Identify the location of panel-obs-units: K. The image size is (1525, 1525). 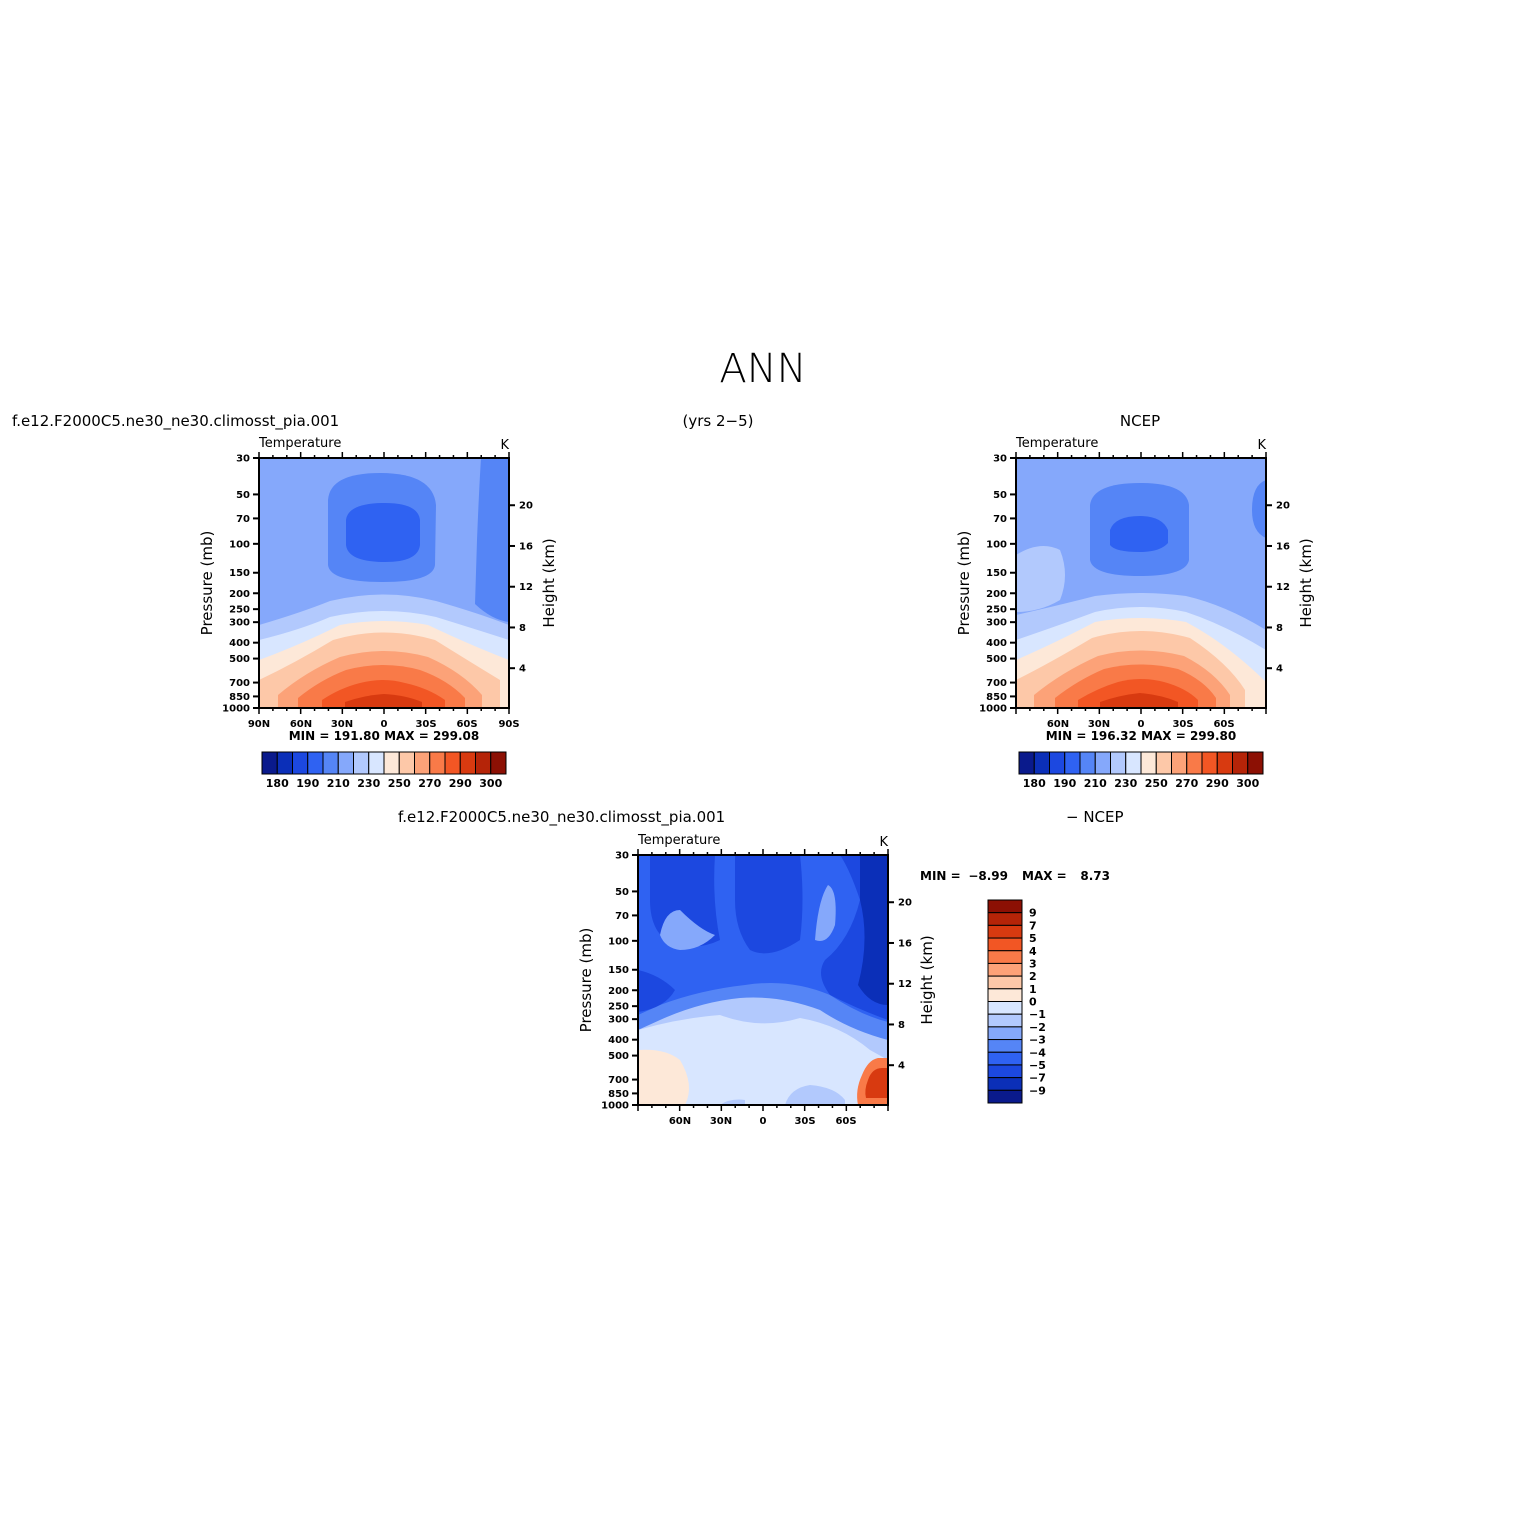
(1261, 445).